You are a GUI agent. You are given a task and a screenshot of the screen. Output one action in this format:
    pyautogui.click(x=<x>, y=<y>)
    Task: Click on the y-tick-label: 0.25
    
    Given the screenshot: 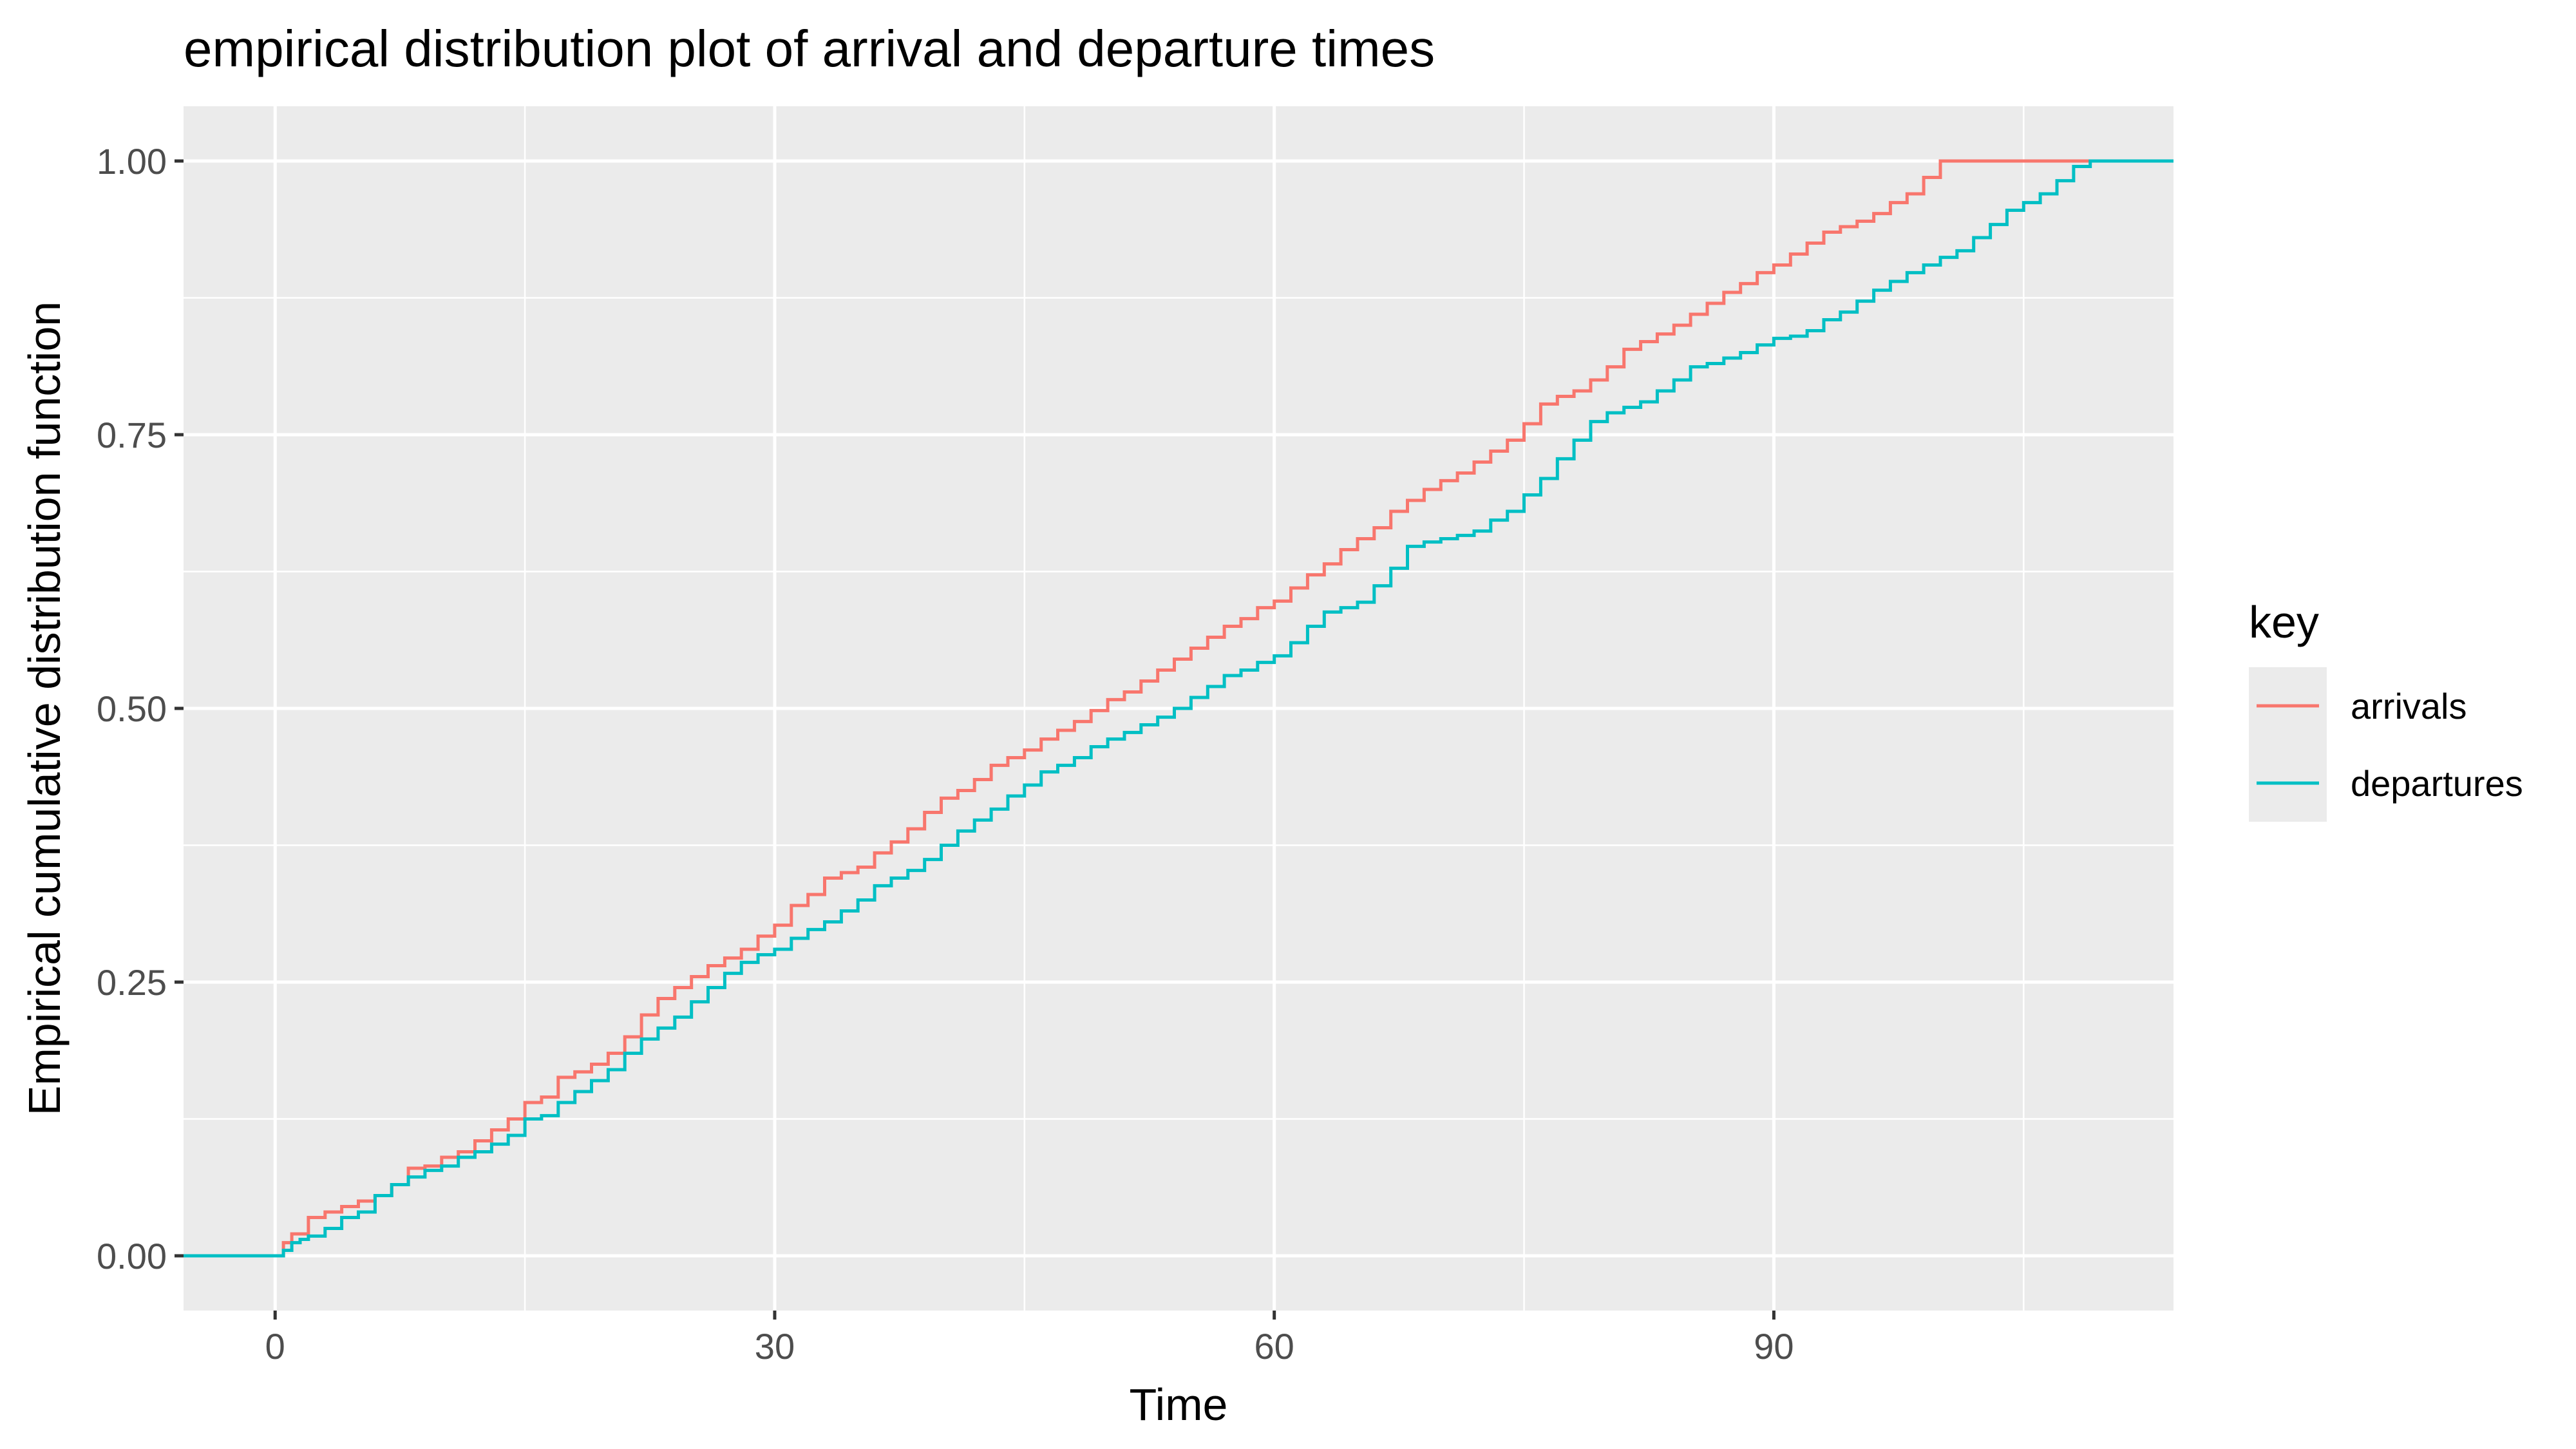 What is the action you would take?
    pyautogui.click(x=132, y=982)
    